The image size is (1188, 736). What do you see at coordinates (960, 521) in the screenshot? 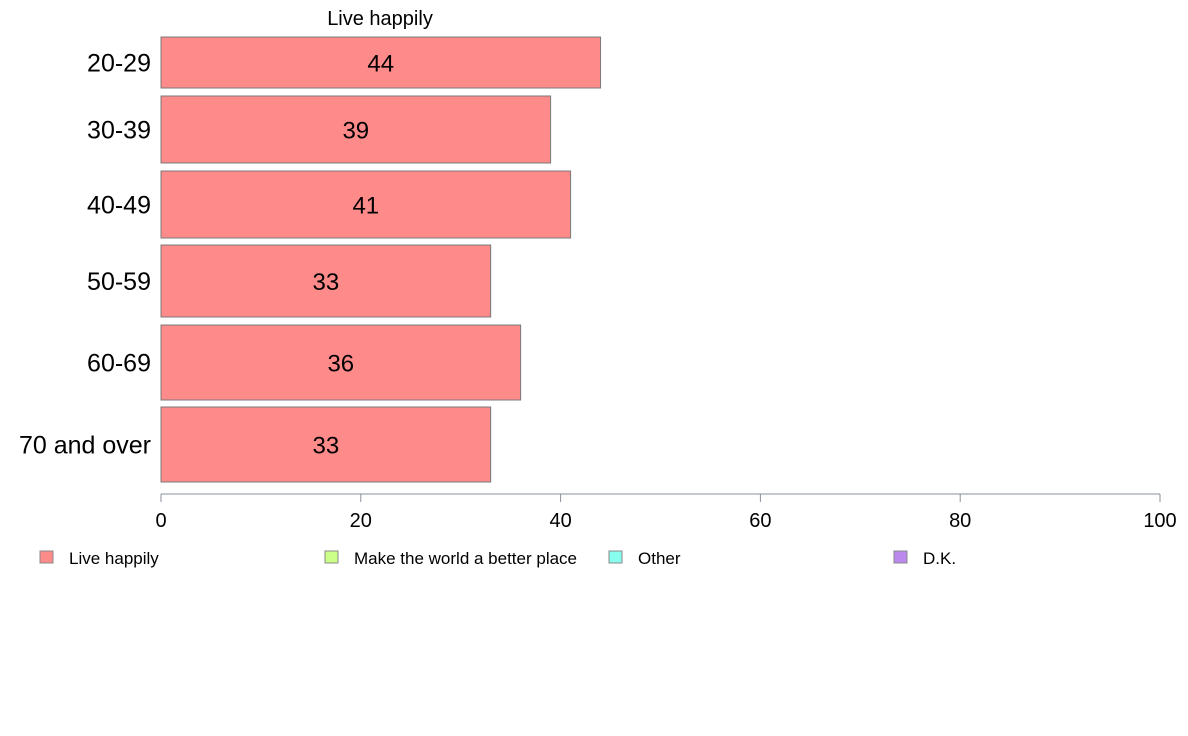
I see `x-tick-label: 80` at bounding box center [960, 521].